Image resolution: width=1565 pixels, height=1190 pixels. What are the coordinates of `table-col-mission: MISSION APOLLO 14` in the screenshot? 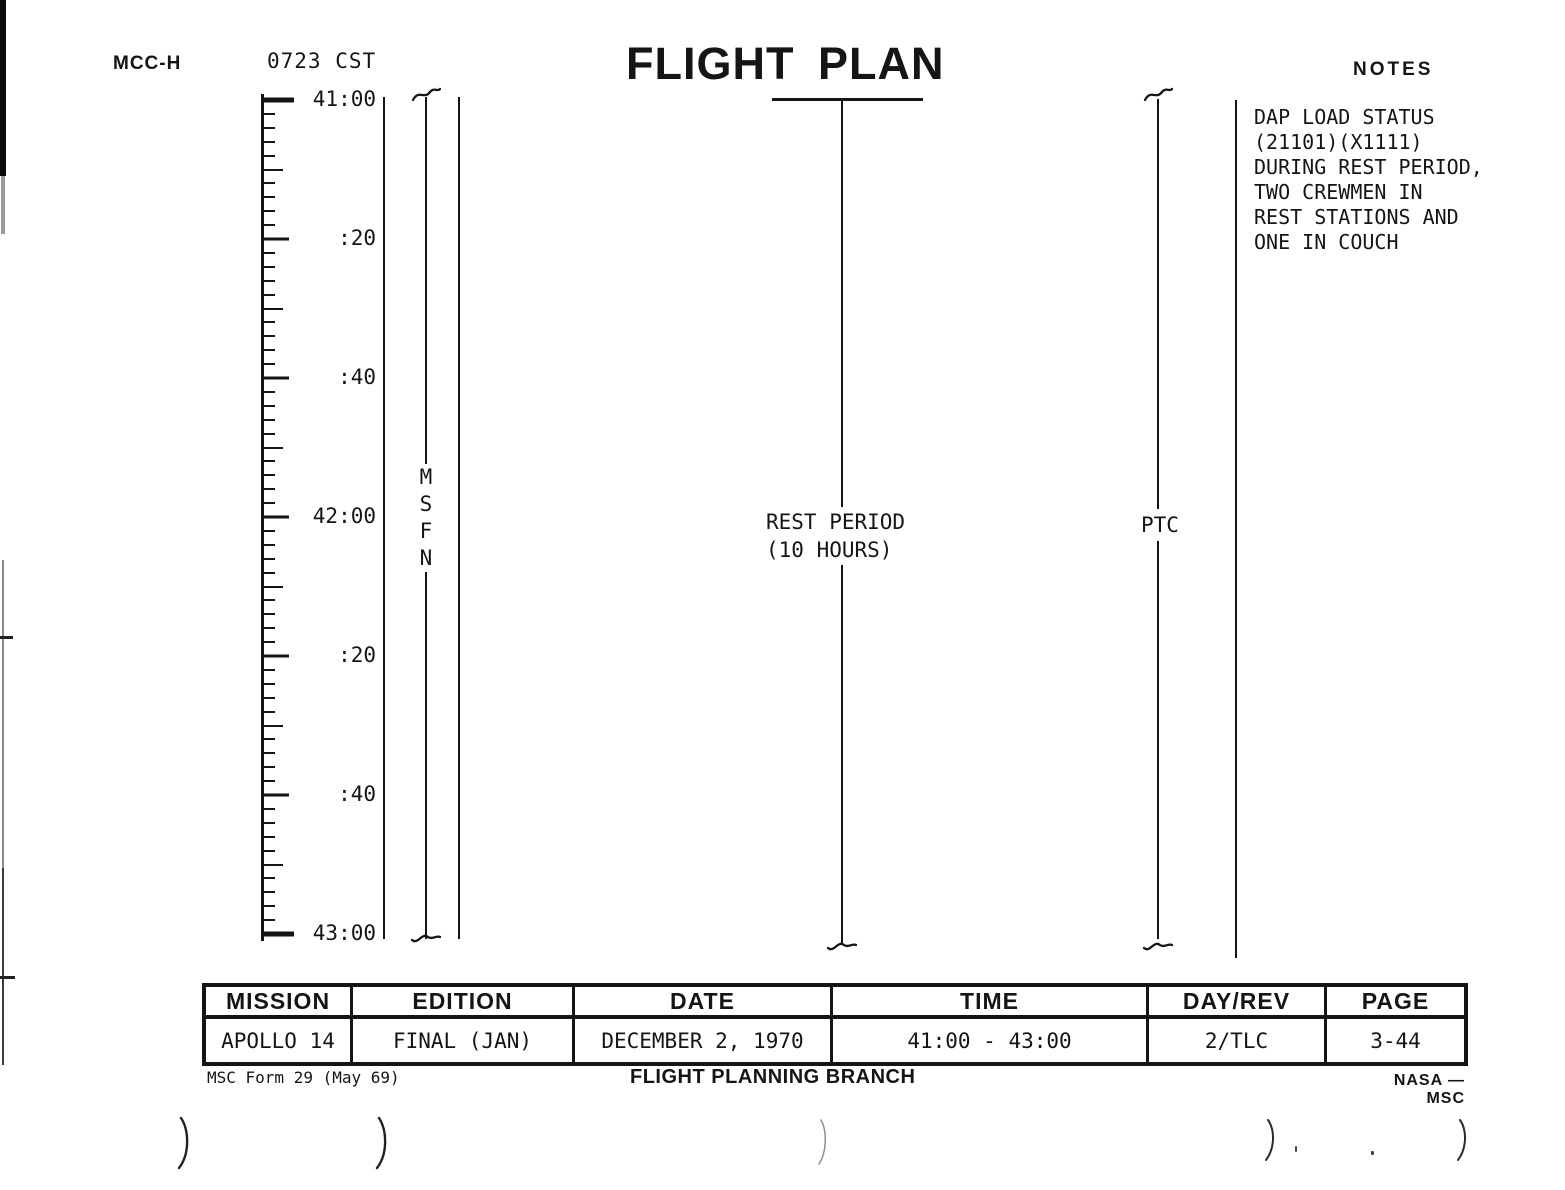 It's located at (279, 1024).